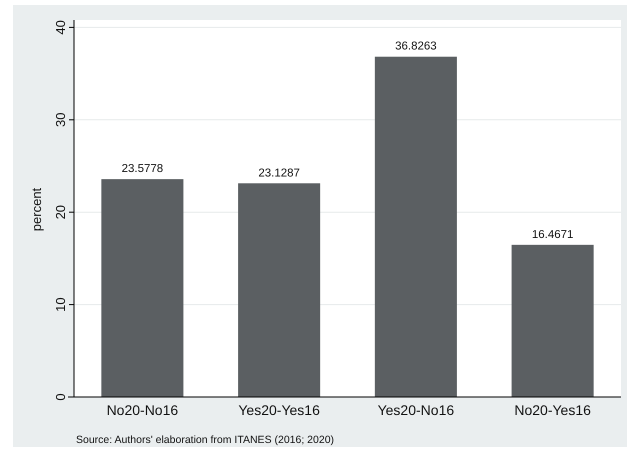  What do you see at coordinates (60, 120) in the screenshot?
I see `y-tick-label: 30` at bounding box center [60, 120].